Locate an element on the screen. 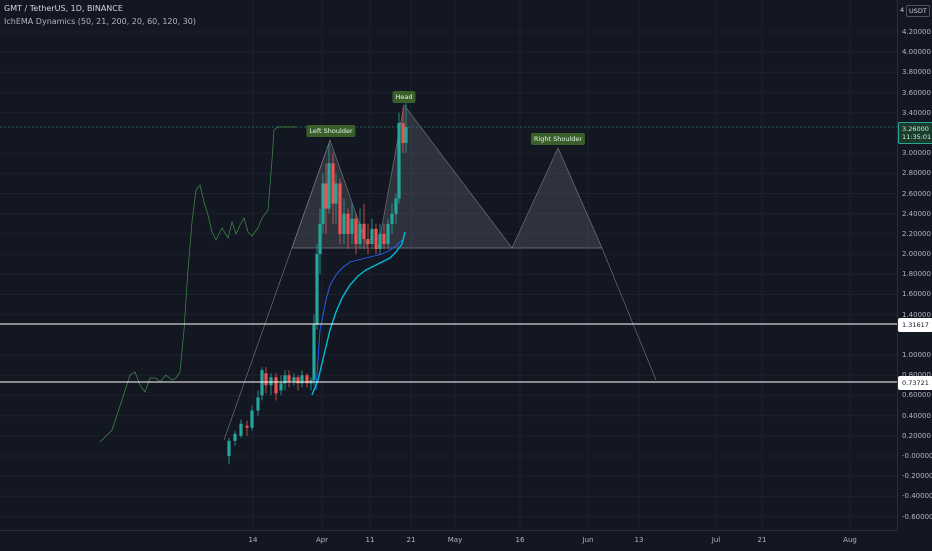 The height and width of the screenshot is (551, 932). ema-slow-line is located at coordinates (358, 313).